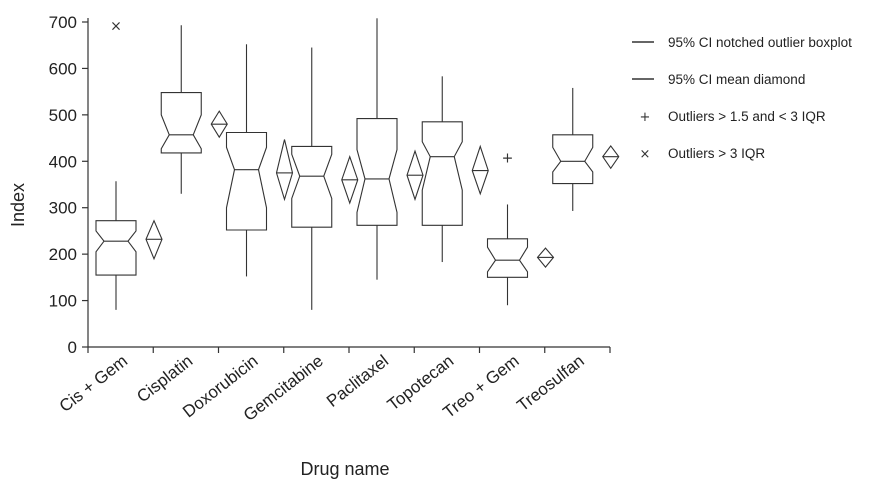 Image resolution: width=885 pixels, height=484 pixels. What do you see at coordinates (747, 116) in the screenshot?
I see `legend-label: Outliers > 1.5 and < 3 IQR` at bounding box center [747, 116].